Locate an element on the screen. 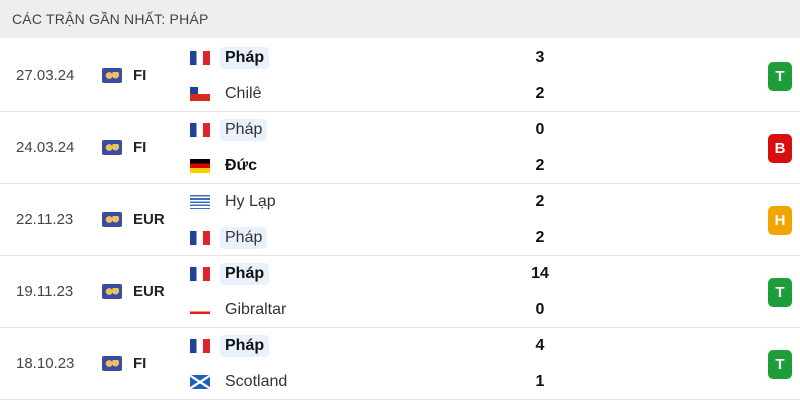 Image resolution: width=800 pixels, height=400 pixels. greece-flag-icon is located at coordinates (200, 202).